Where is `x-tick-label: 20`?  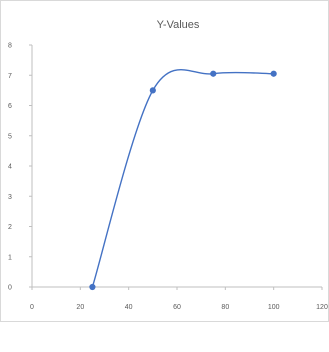
x-tick-label: 20 is located at coordinates (80, 307).